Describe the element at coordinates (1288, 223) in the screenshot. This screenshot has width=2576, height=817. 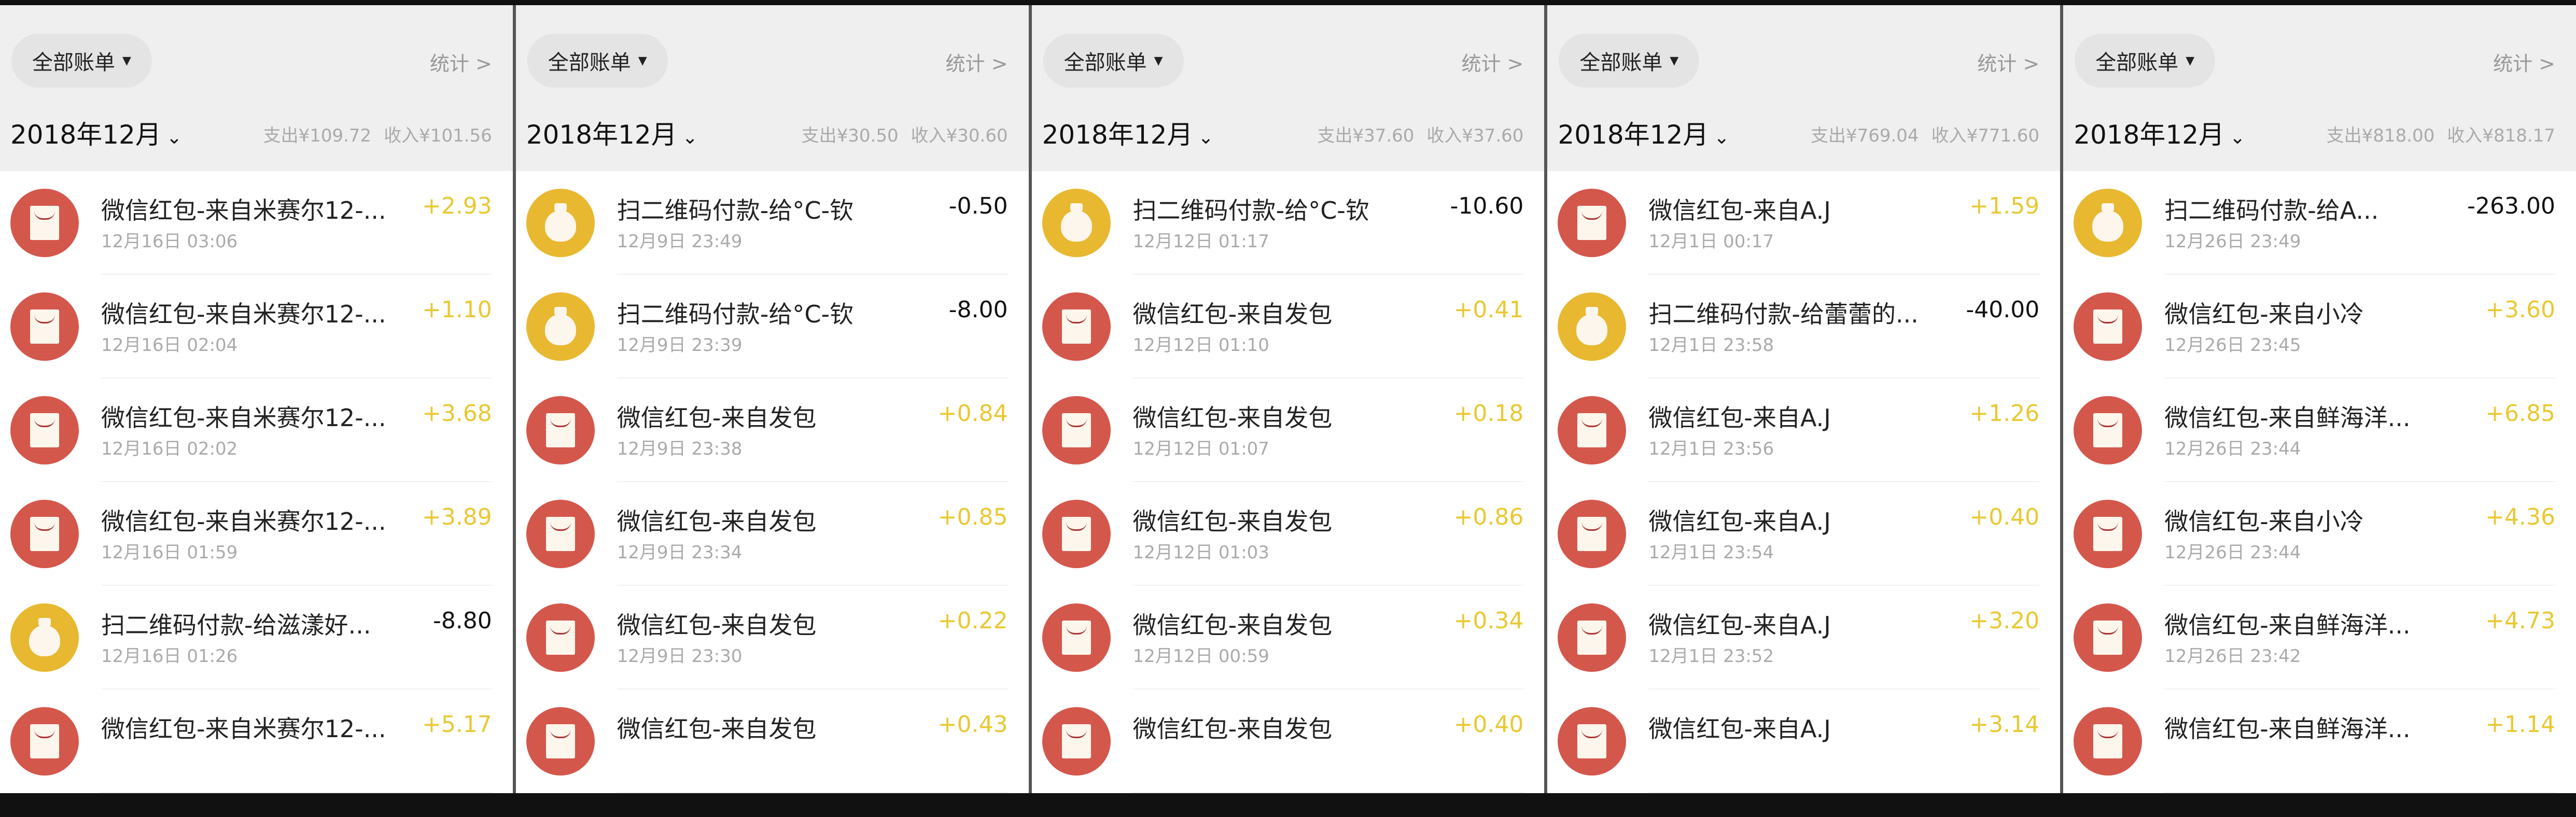
I see `transaction-row: 扫二维码付款-给°C-钦 12月12日 01:17 -10.60` at that location.